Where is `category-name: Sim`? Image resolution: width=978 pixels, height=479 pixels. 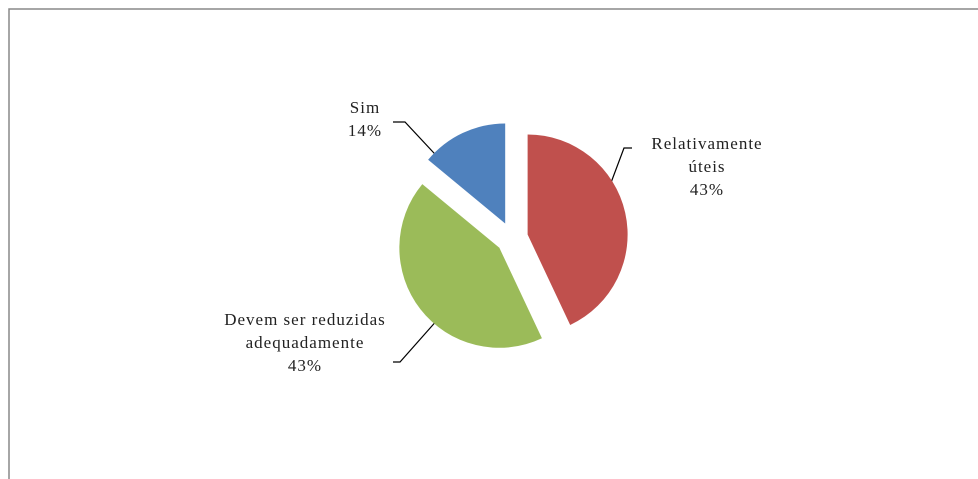 category-name: Sim is located at coordinates (365, 107).